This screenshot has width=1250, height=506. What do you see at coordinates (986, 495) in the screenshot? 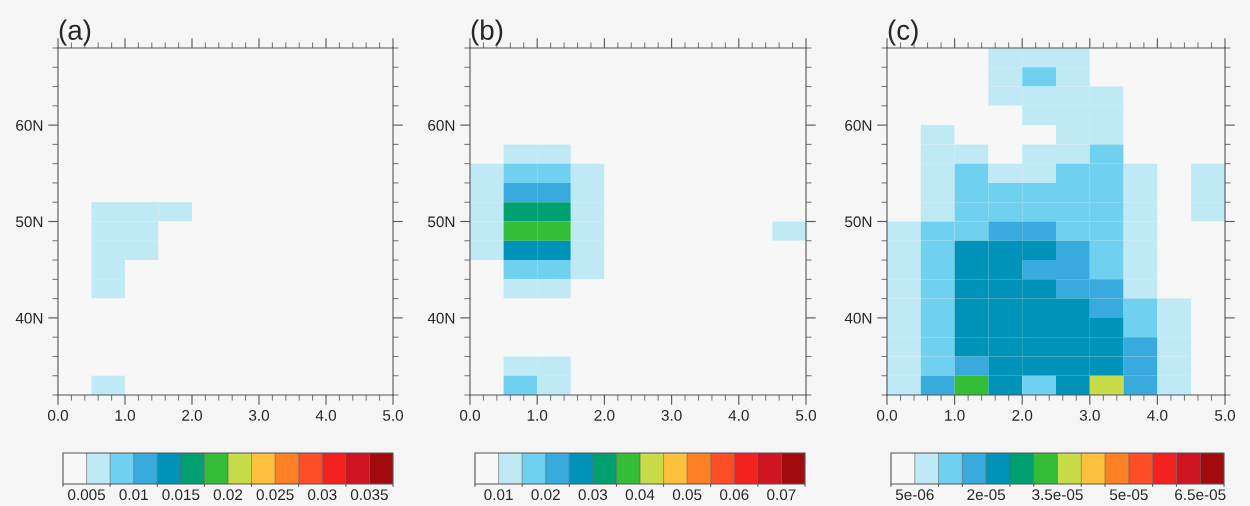
I see `color-bar-label: 2e-05` at bounding box center [986, 495].